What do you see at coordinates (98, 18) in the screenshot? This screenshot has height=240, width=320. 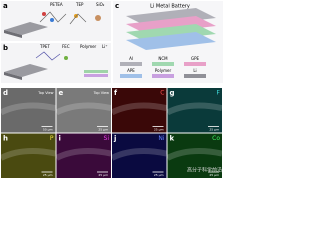 I see `particle` at bounding box center [98, 18].